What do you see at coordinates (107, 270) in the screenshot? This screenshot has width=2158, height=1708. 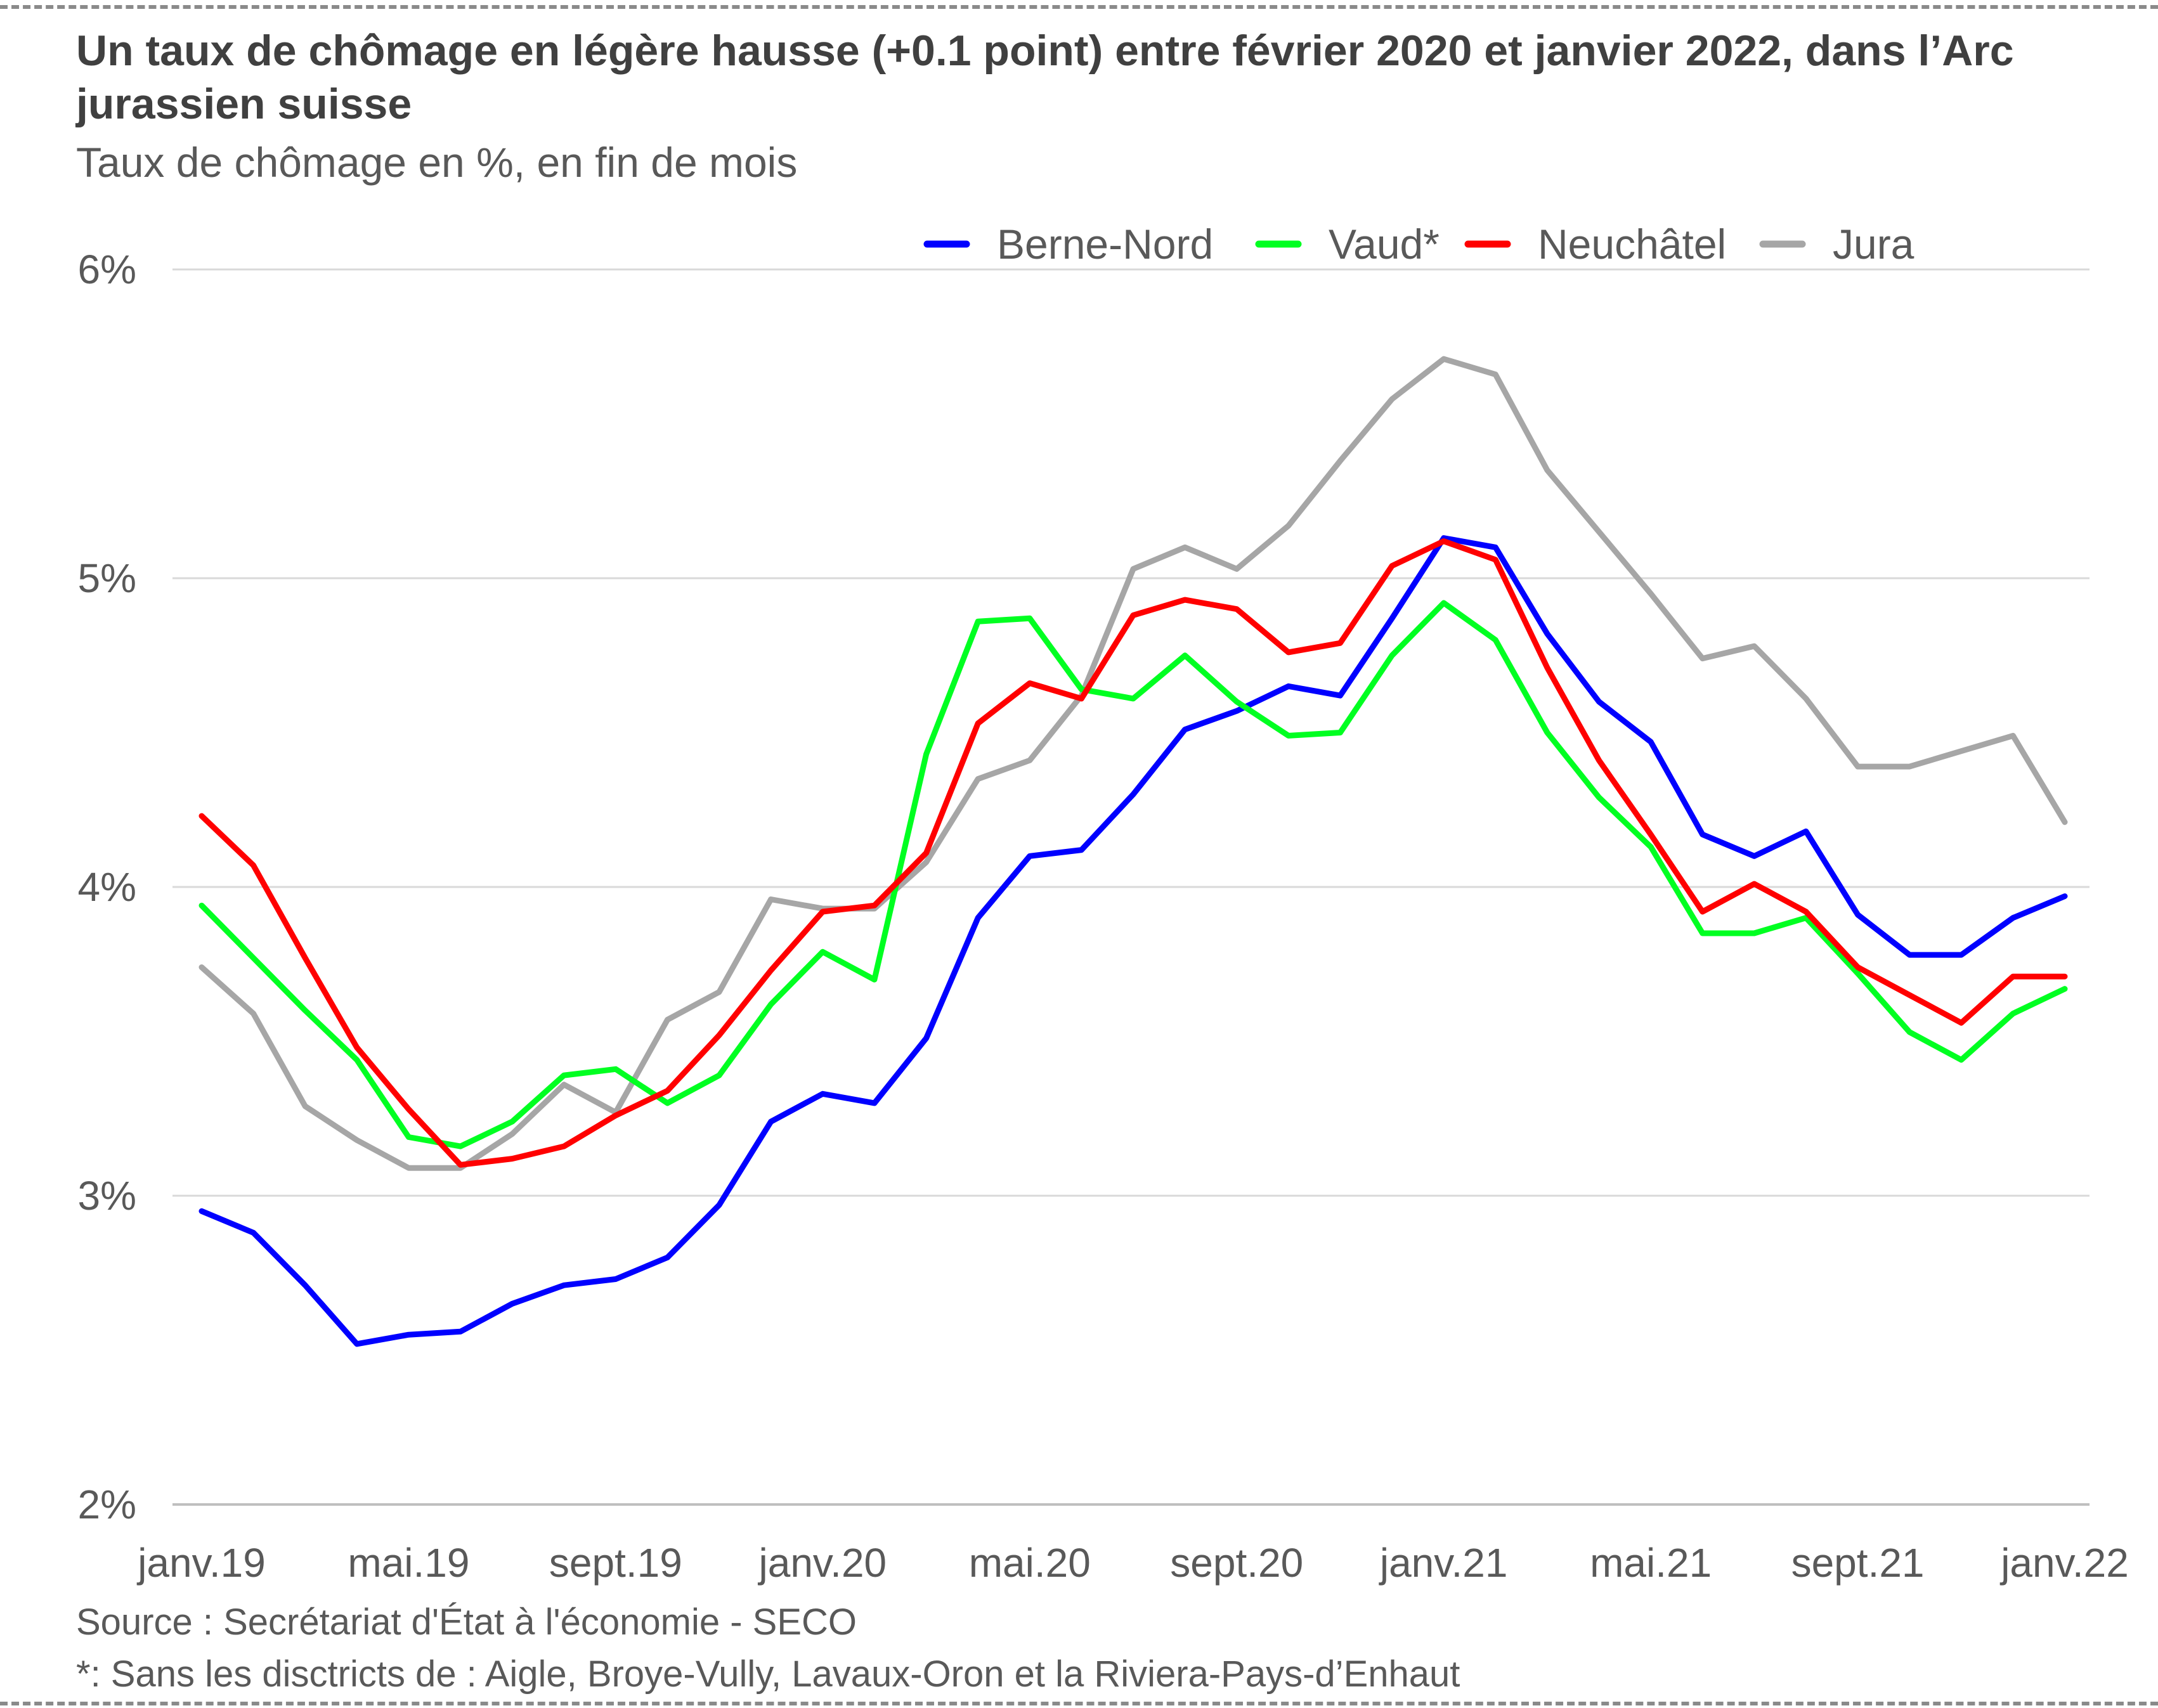 I see `y-tick-label: 6%` at bounding box center [107, 270].